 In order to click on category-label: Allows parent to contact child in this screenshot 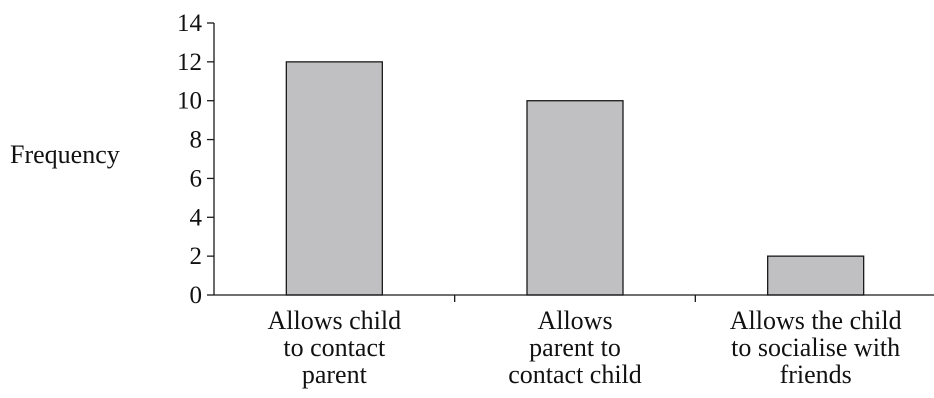, I will do `click(575, 347)`.